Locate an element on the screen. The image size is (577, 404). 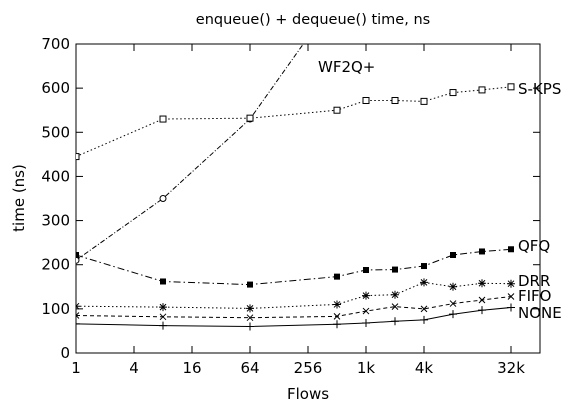
series-none: NONE is located at coordinates (319, 317).